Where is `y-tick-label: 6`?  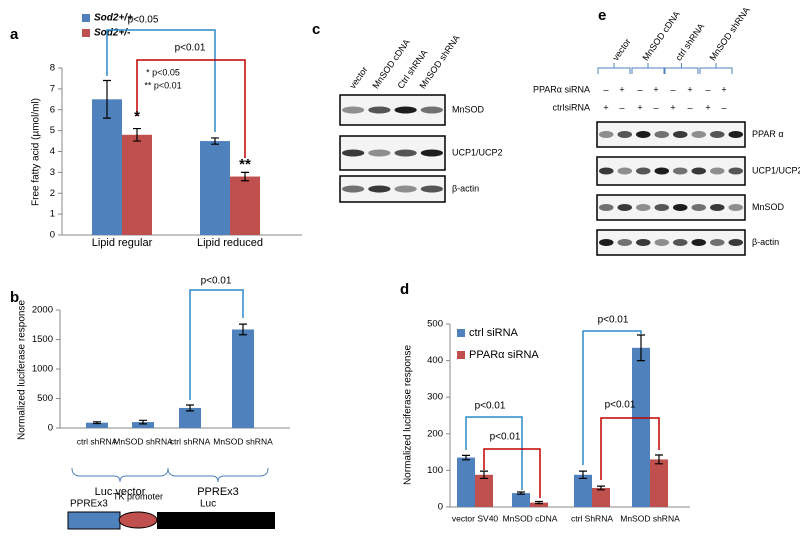
y-tick-label: 6 is located at coordinates (52, 109).